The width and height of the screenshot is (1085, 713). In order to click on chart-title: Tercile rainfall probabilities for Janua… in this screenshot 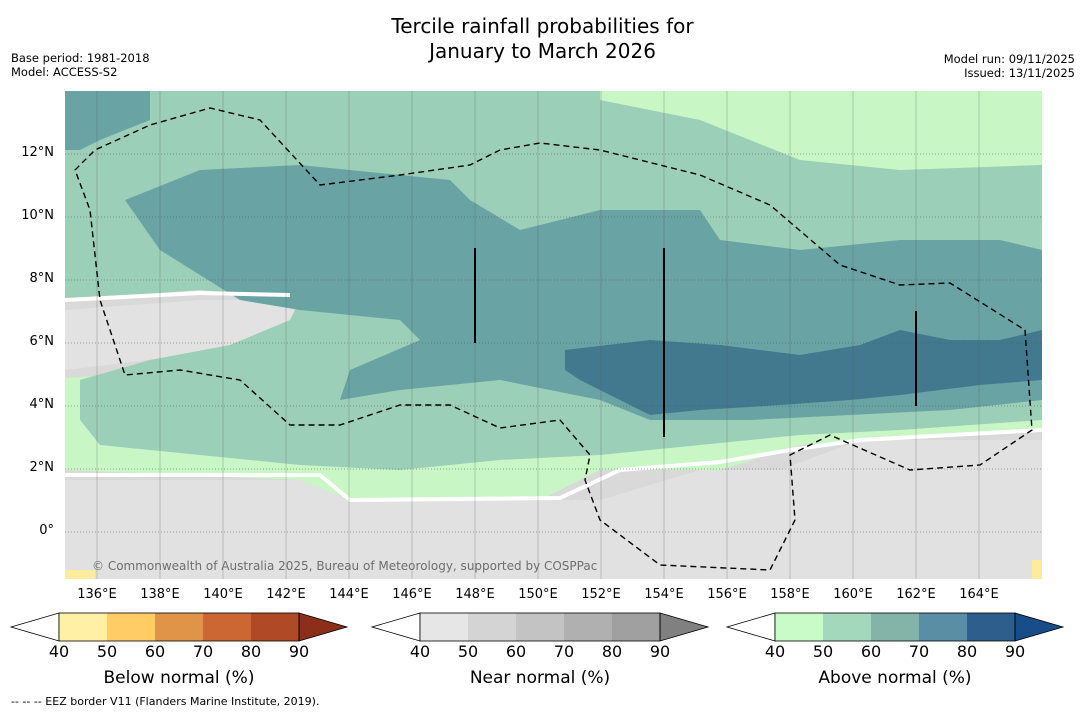, I will do `click(542, 39)`.